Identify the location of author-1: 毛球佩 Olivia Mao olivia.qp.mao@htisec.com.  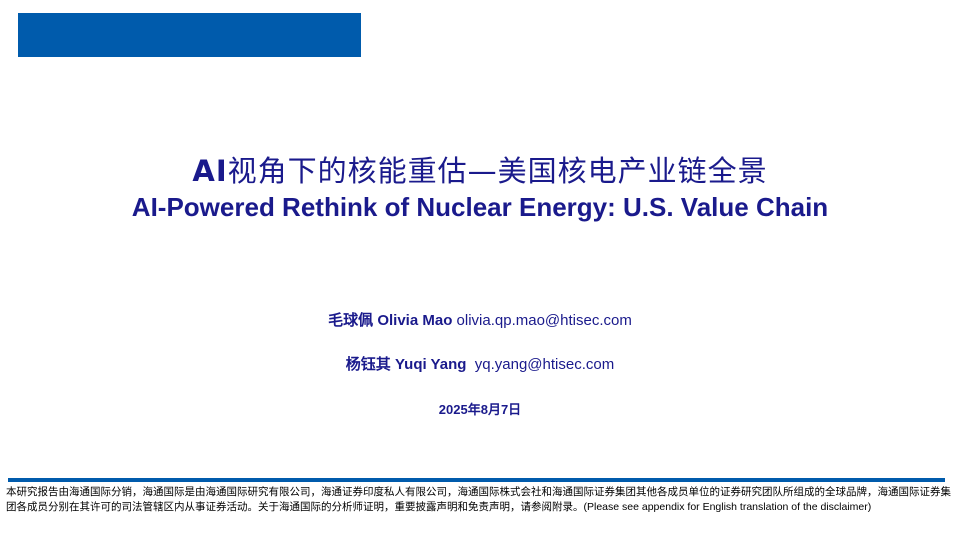
(480, 320).